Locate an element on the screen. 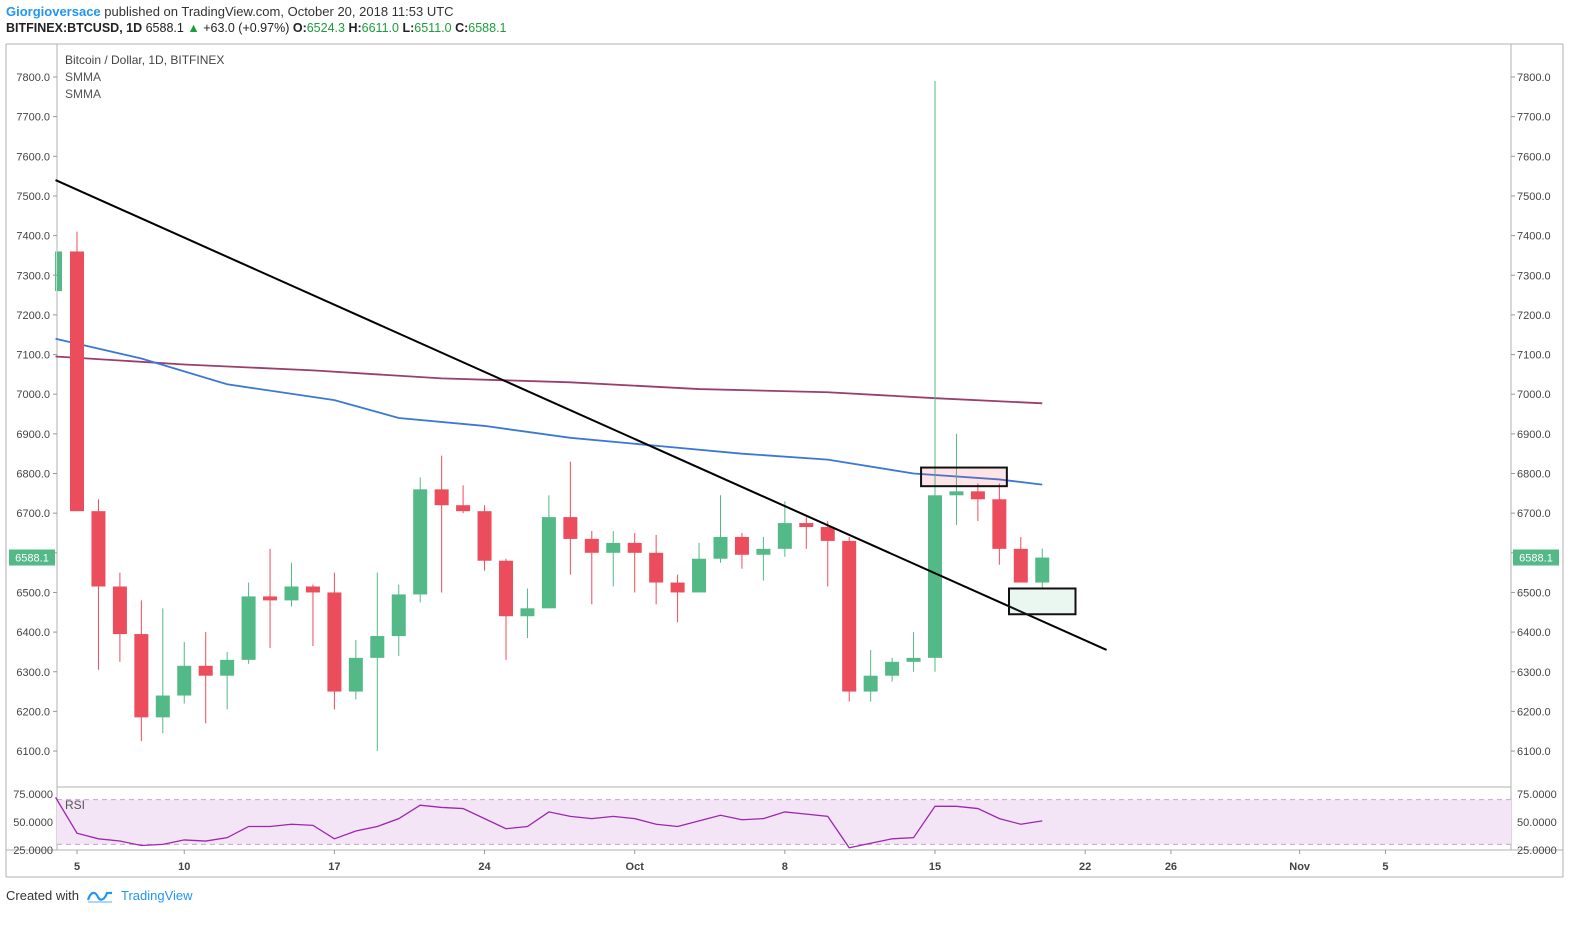 The width and height of the screenshot is (1590, 927). close-value: 6588.1 is located at coordinates (487, 28).